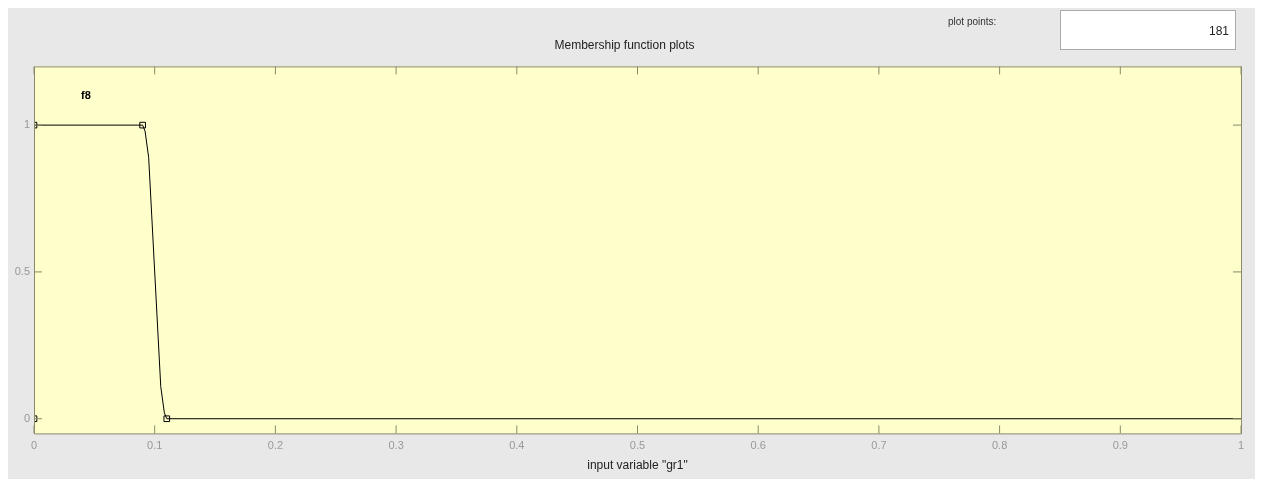 The width and height of the screenshot is (1263, 487). I want to click on x-tick-label: 0.4, so click(517, 445).